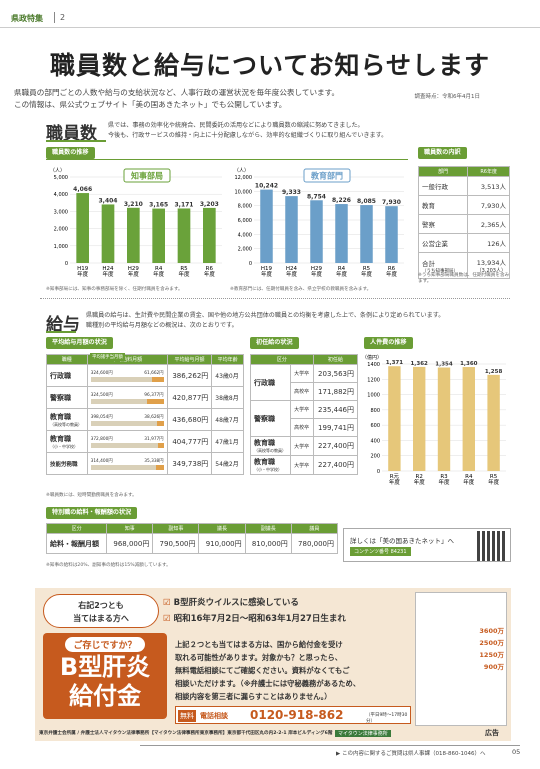 This screenshot has width=540, height=769. Describe the element at coordinates (282, 359) in the screenshot. I see `starting-header: 区分` at that location.